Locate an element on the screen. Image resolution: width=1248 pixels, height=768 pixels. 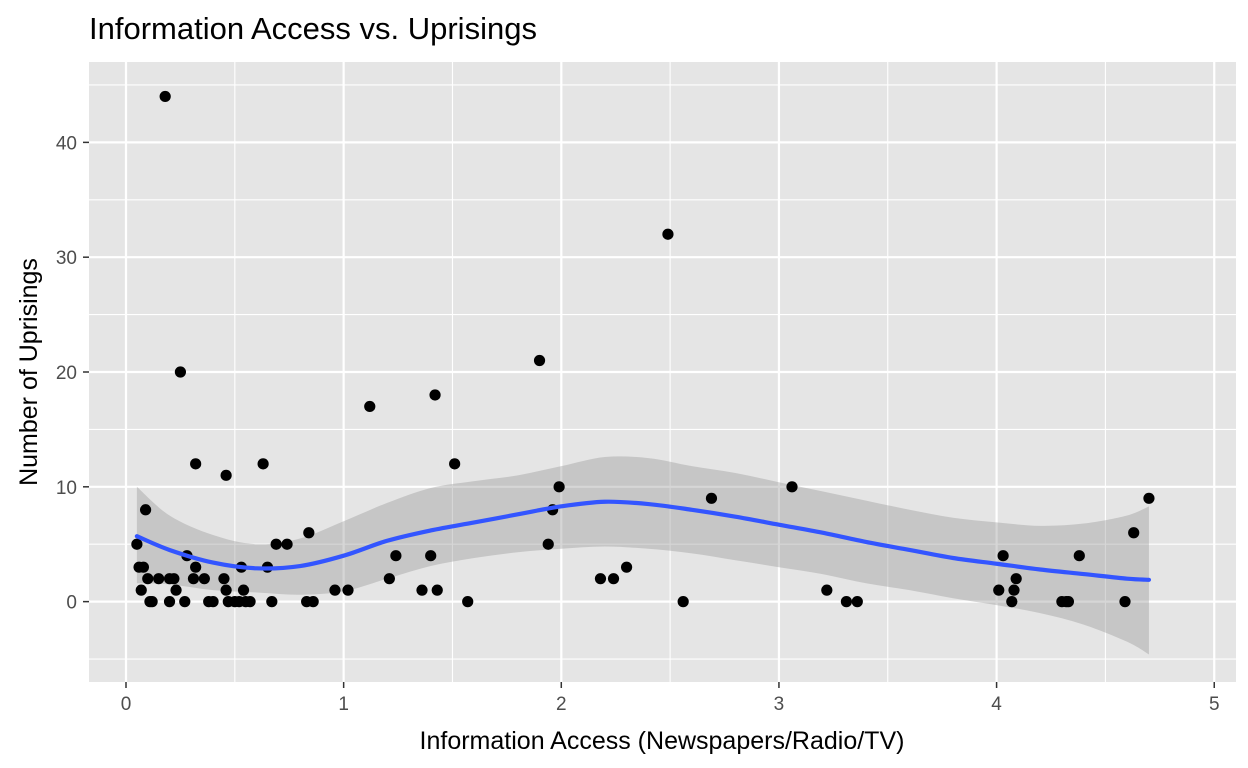
smooth-line is located at coordinates (643, 540).